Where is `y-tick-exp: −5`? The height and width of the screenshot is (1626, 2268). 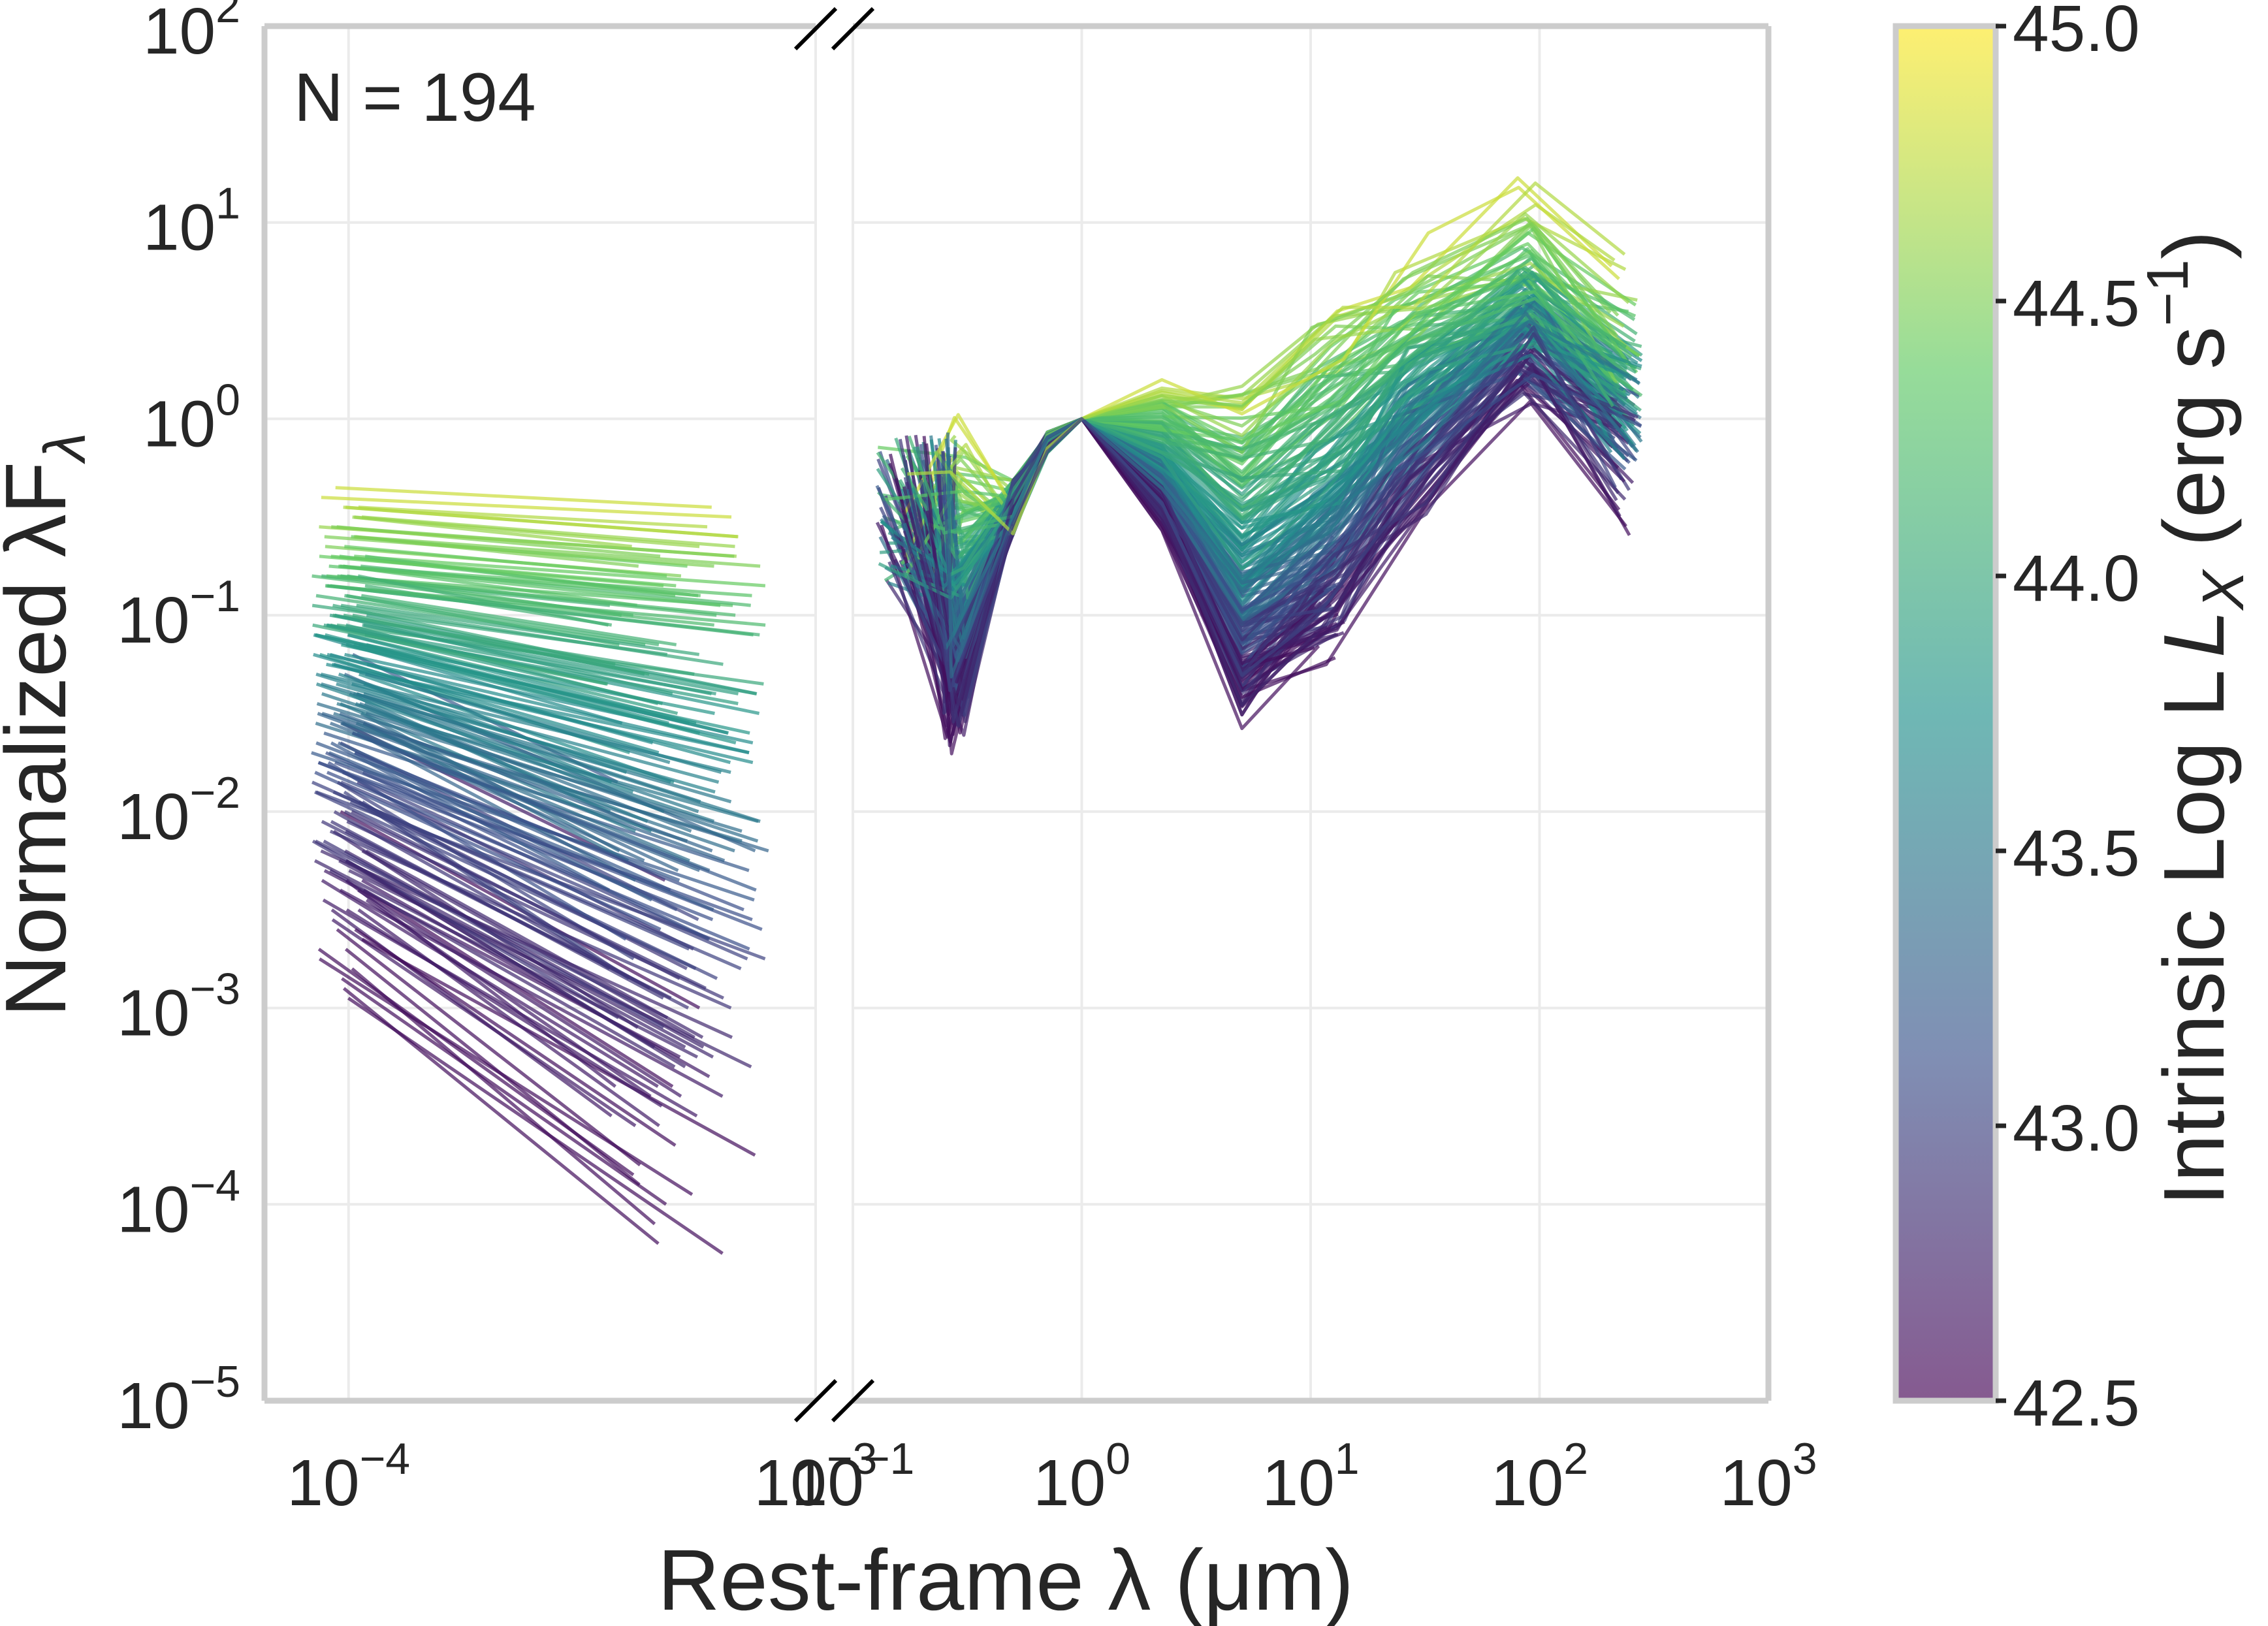 y-tick-exp: −5 is located at coordinates (214, 1382).